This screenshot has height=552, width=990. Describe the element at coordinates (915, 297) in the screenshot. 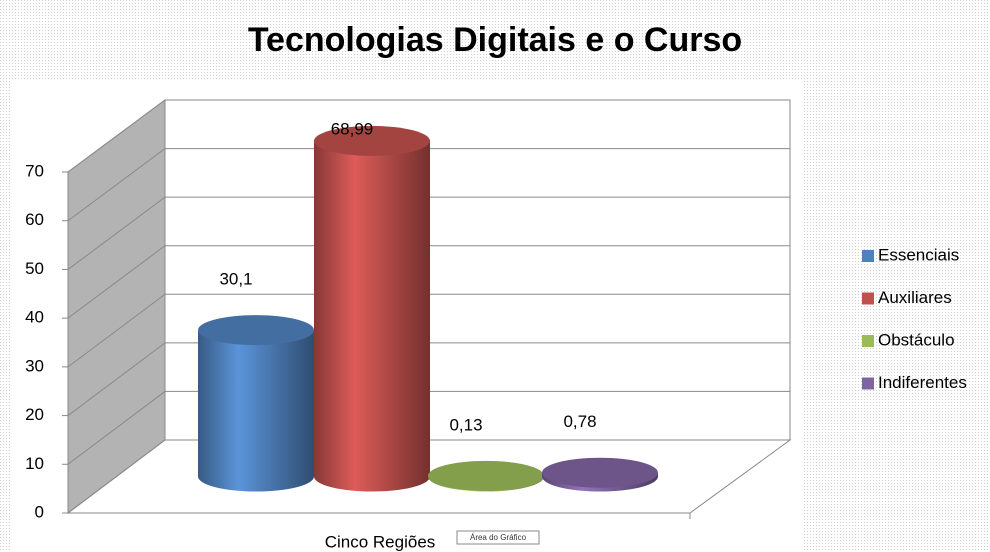

I see `legend-label: Auxiliares` at that location.